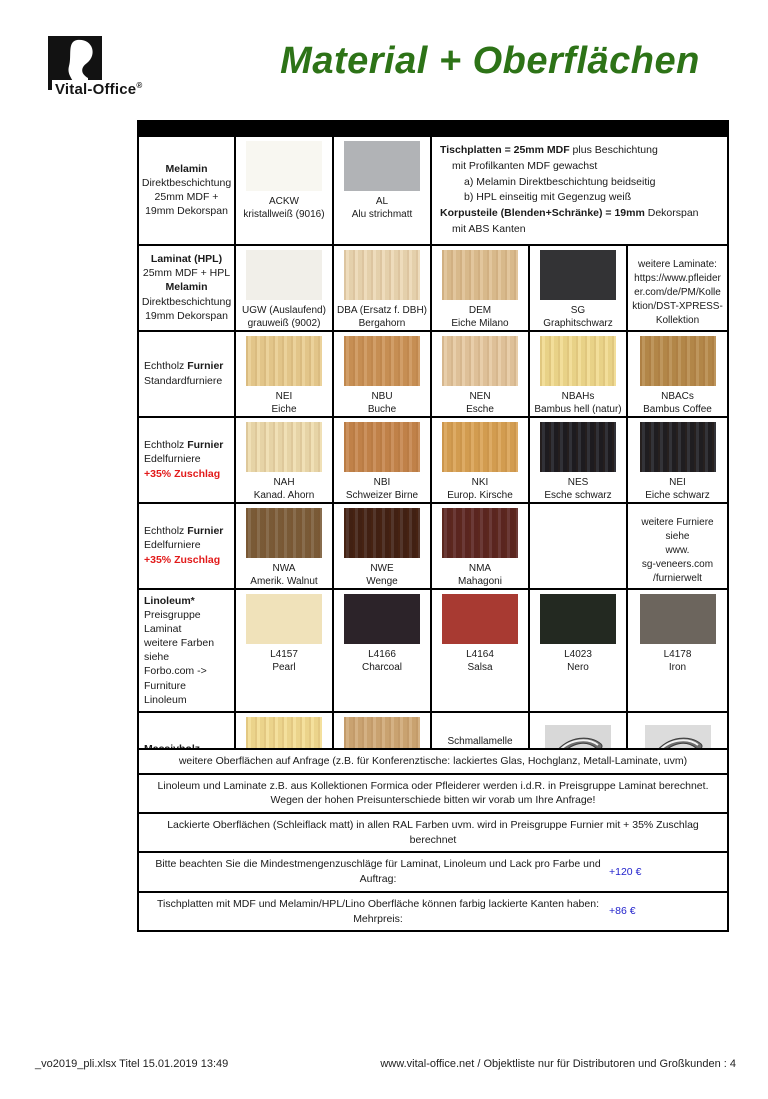  What do you see at coordinates (489, 228) in the screenshot?
I see `info-line: mit ABS Kanten` at bounding box center [489, 228].